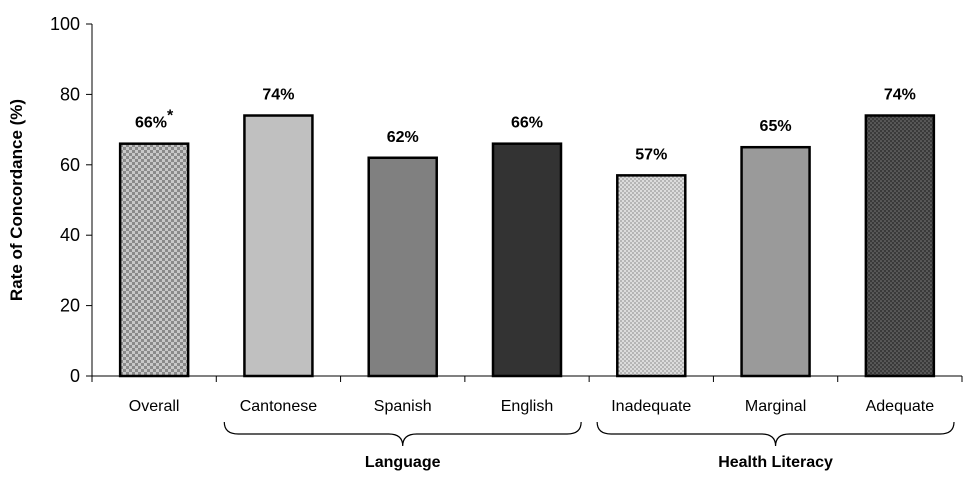  Describe the element at coordinates (775, 462) in the screenshot. I see `group-label: Health Literacy` at that location.